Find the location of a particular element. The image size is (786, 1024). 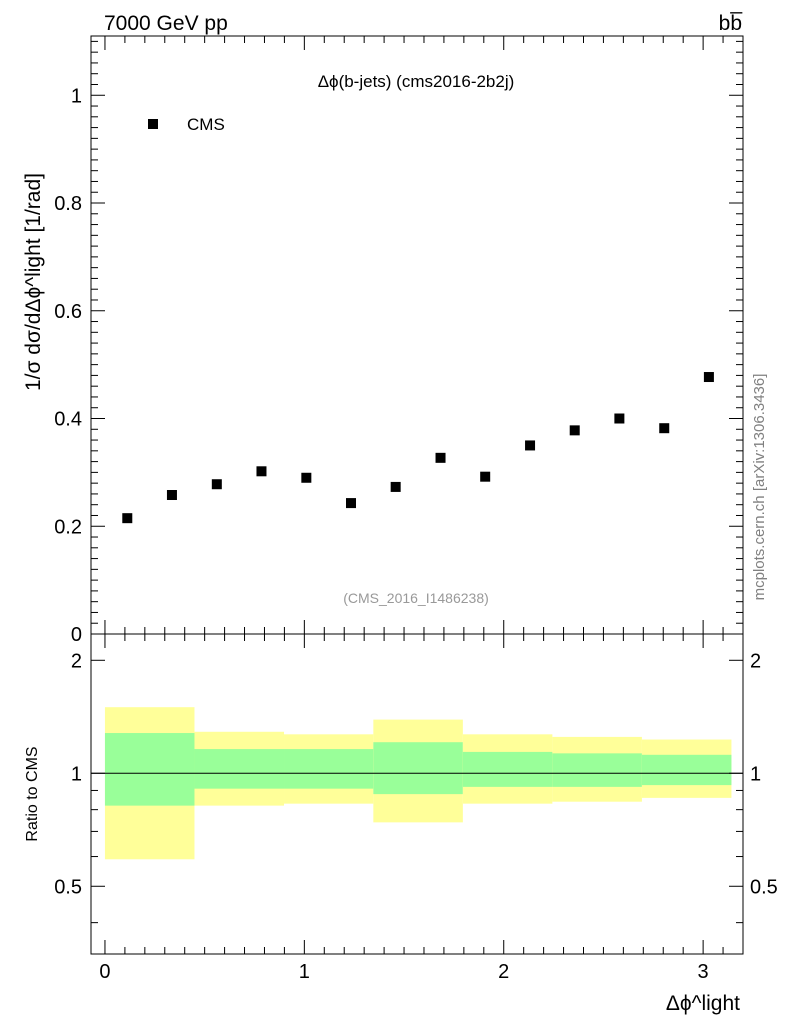

energy-label: 7000 GeV pp is located at coordinates (166, 23).